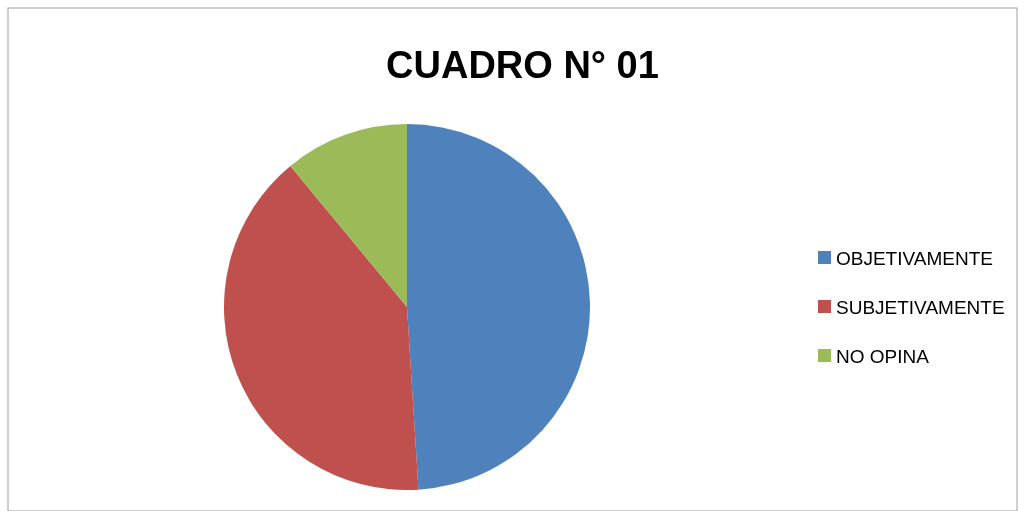 This screenshot has height=511, width=1025. What do you see at coordinates (522, 65) in the screenshot?
I see `chart-title: CUADRO N° 01` at bounding box center [522, 65].